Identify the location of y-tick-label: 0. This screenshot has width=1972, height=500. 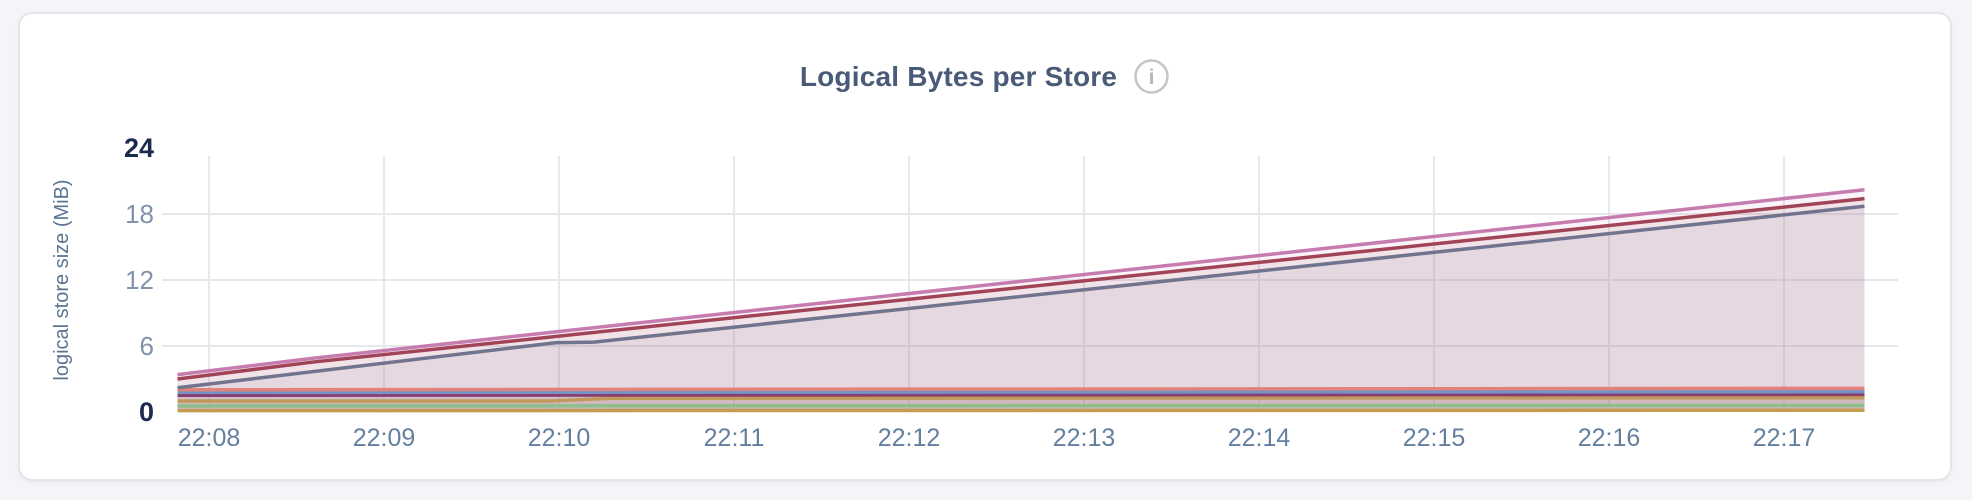
(146, 412).